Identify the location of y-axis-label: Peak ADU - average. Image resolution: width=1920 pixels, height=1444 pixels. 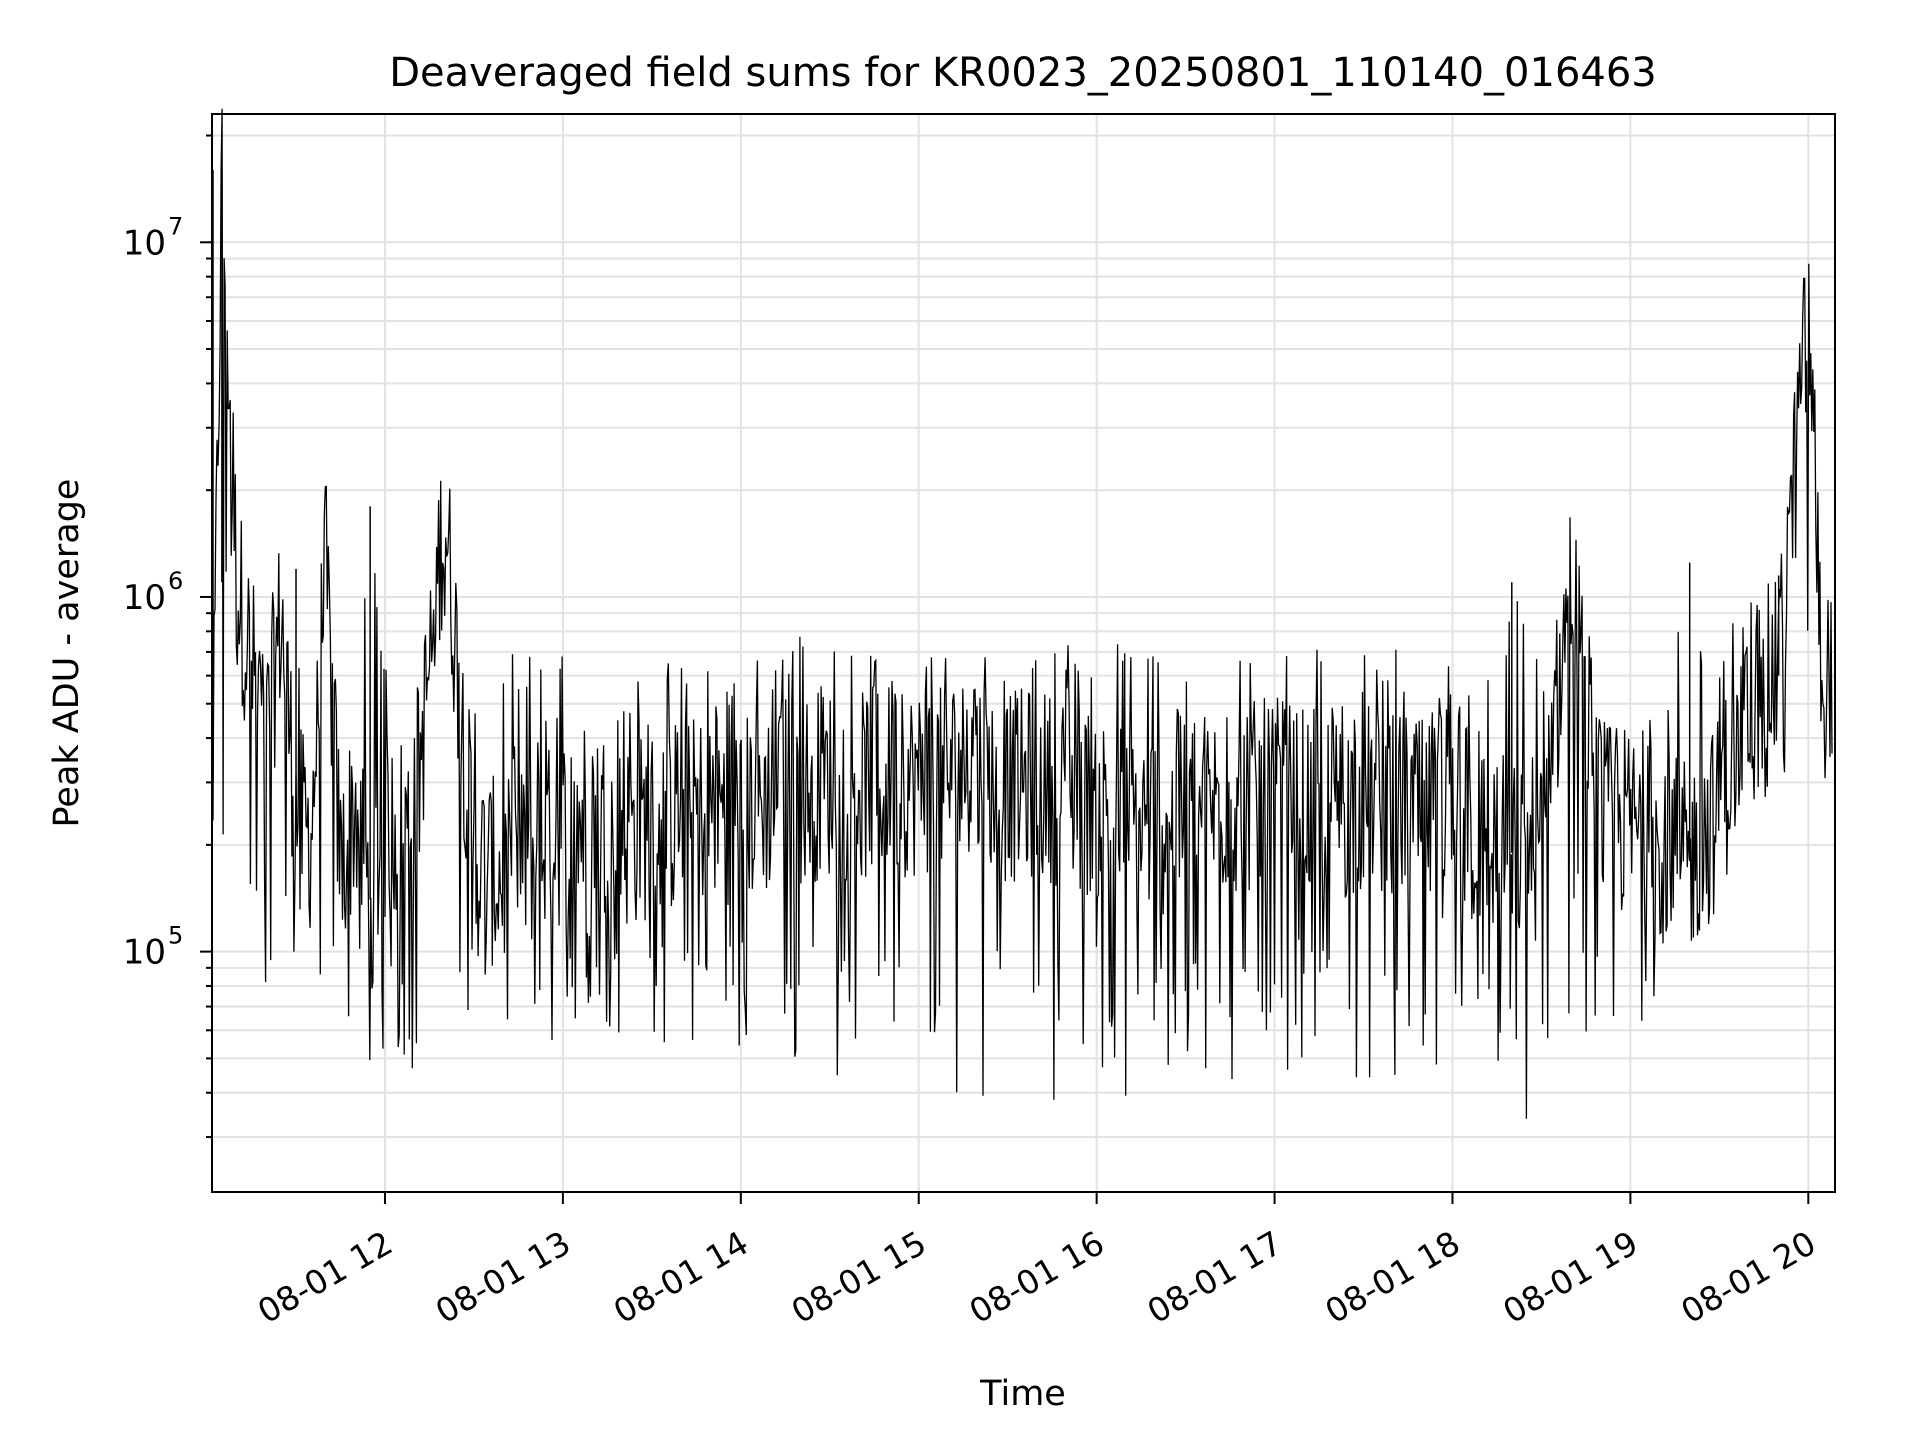
(67, 653).